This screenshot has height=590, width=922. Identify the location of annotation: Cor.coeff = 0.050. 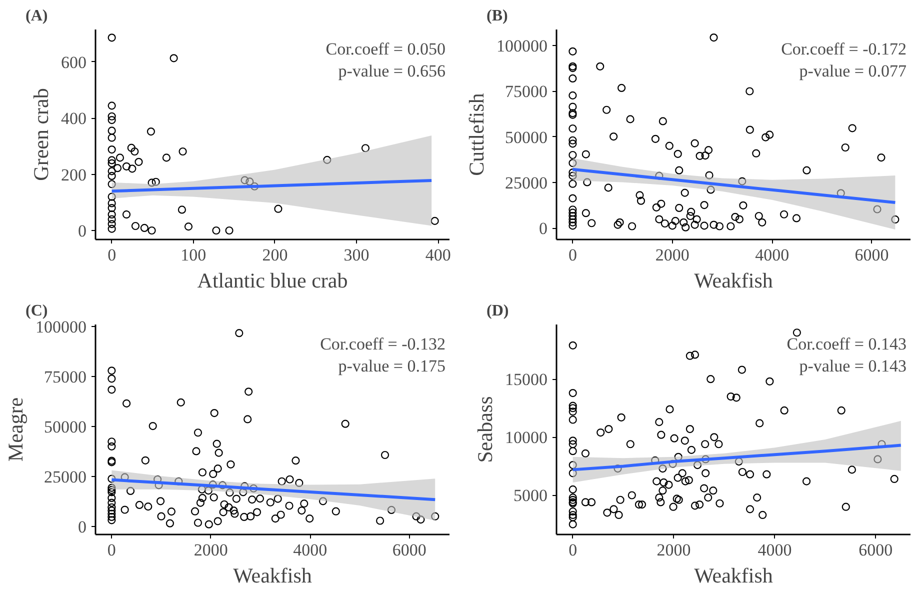
(386, 49).